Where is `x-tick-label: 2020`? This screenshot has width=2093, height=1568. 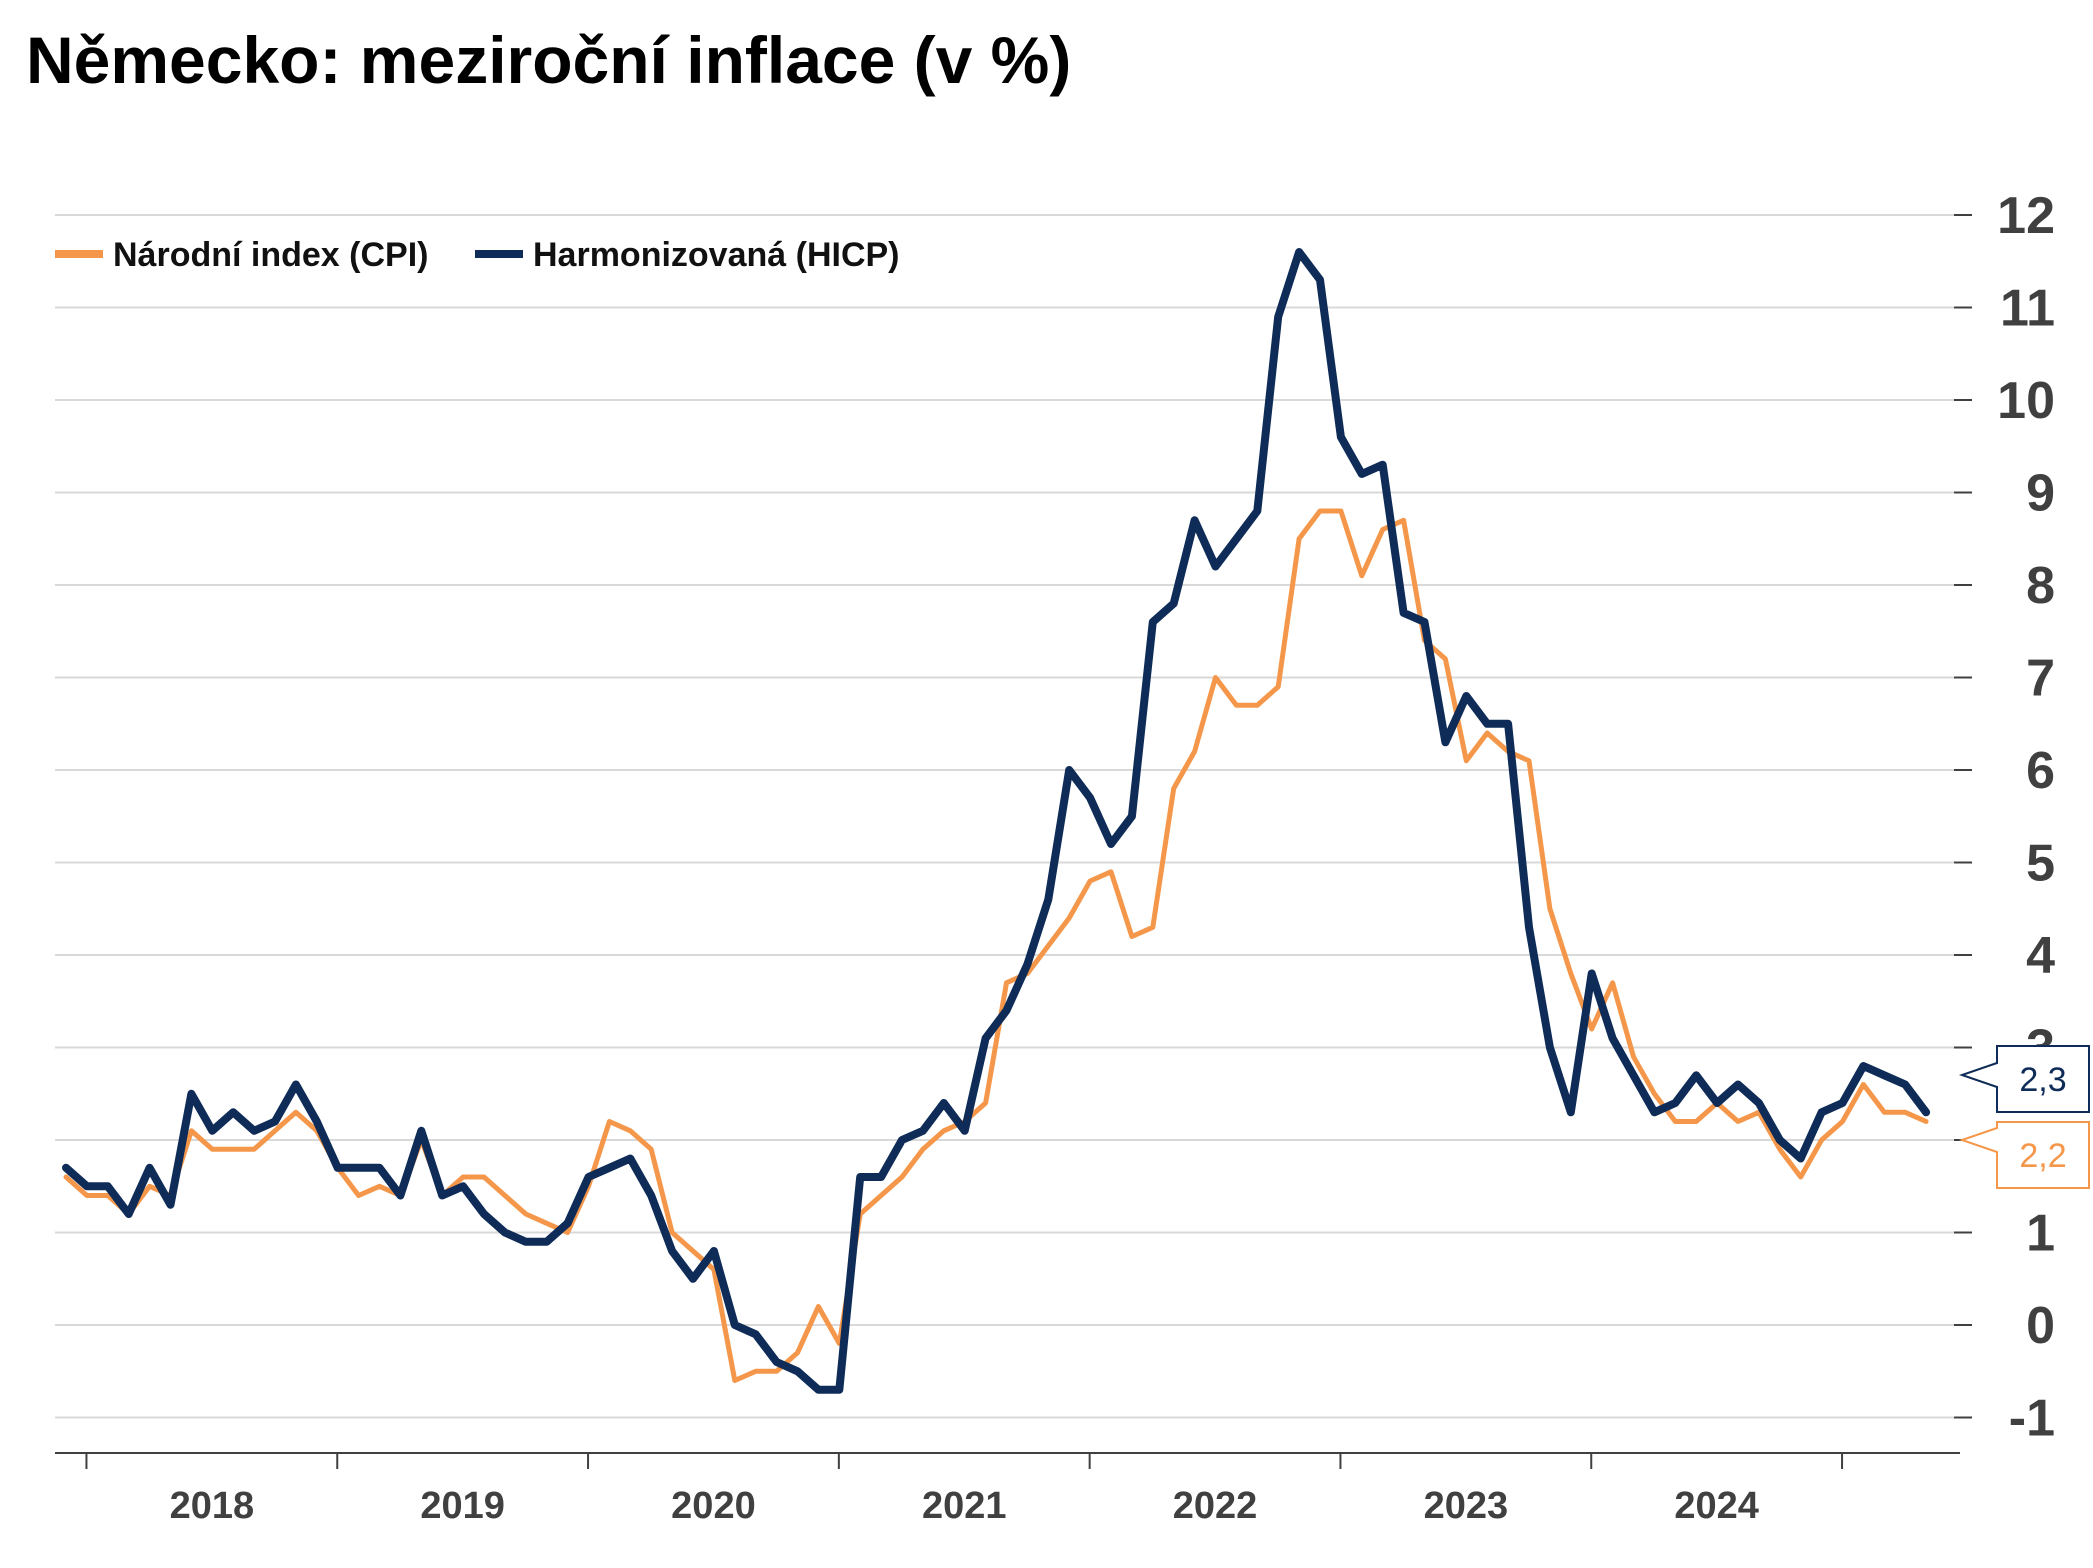 x-tick-label: 2020 is located at coordinates (713, 1506).